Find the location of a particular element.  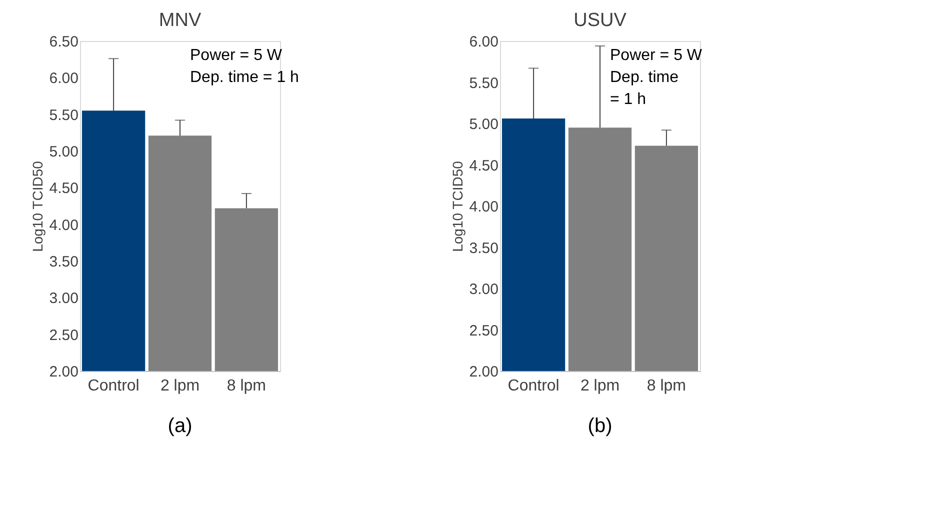

annotation: = 1 h is located at coordinates (628, 99).